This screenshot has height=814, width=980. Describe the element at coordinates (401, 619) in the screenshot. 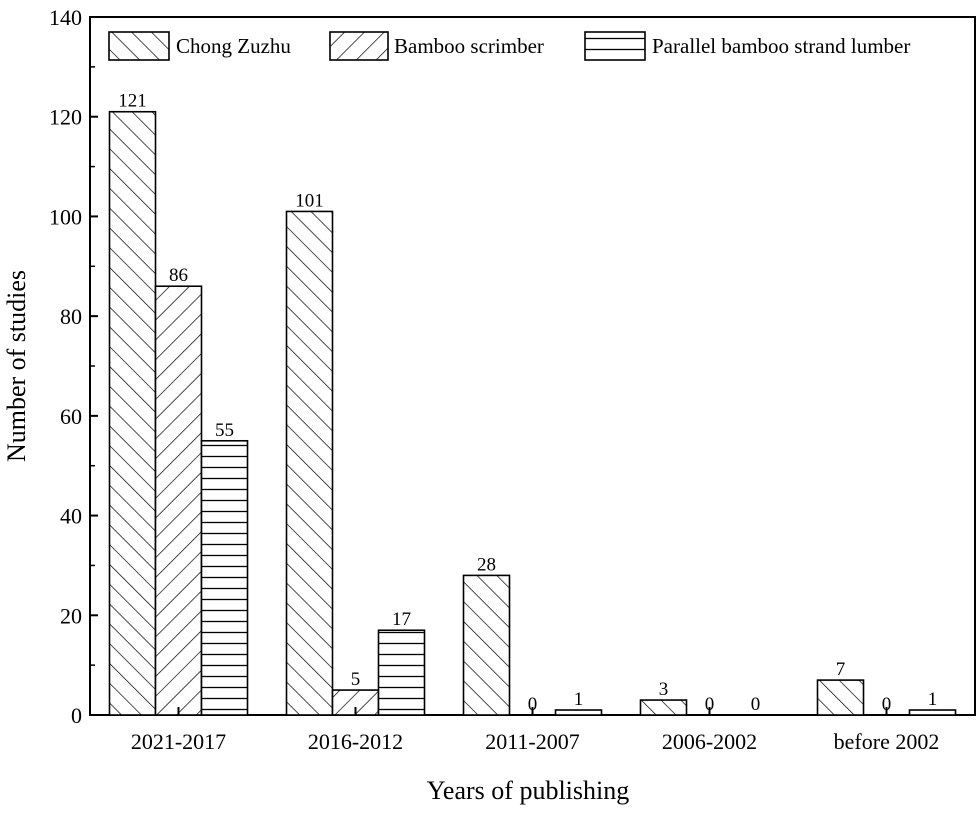

I see `bar-value-label: 17` at that location.